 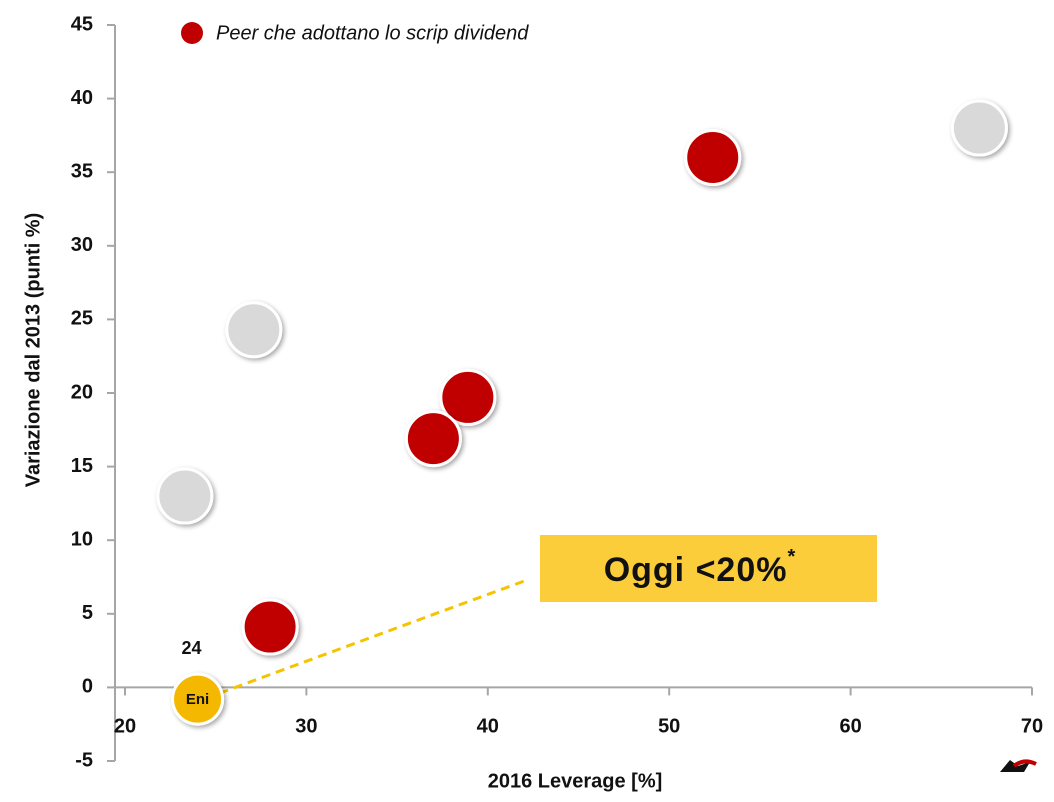 I want to click on logo, so click(x=1018, y=765).